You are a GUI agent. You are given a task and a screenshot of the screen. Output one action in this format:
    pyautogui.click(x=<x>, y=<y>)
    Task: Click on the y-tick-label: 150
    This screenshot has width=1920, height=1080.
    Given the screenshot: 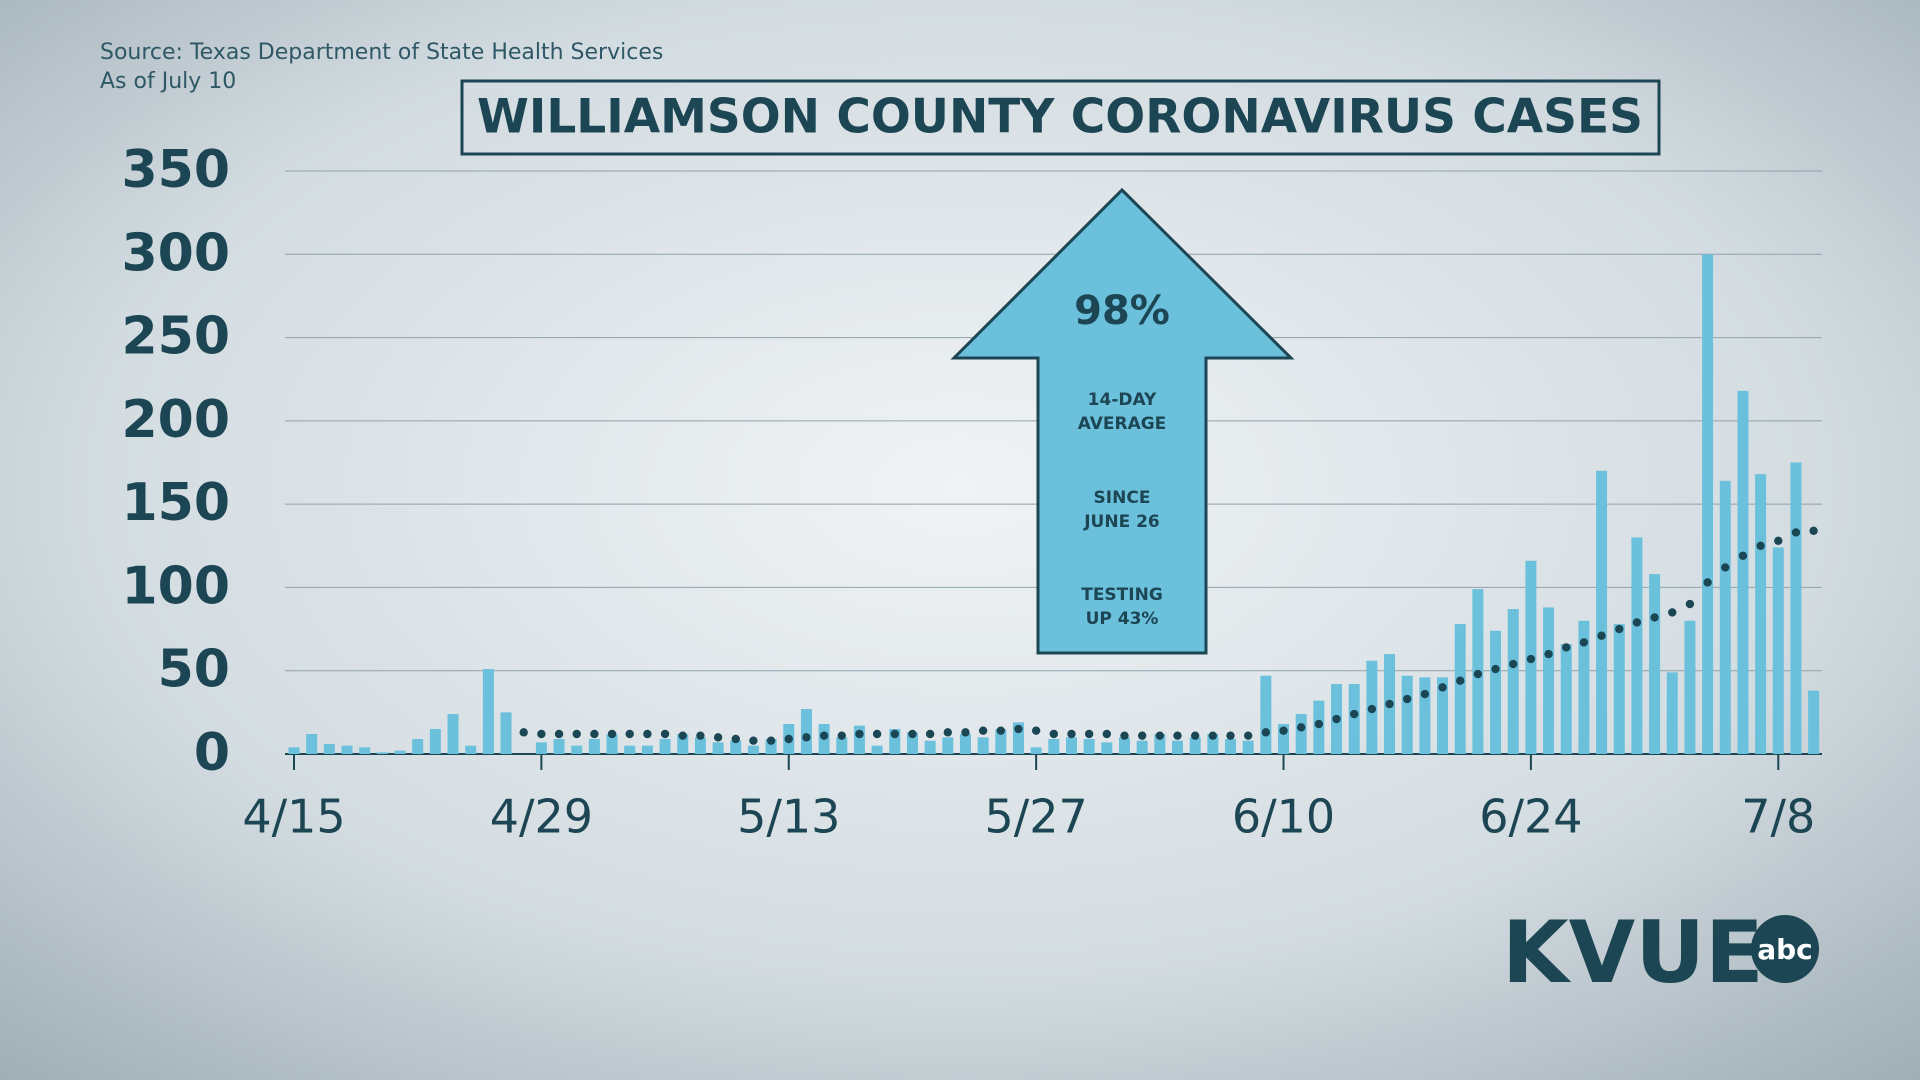 What is the action you would take?
    pyautogui.click(x=175, y=503)
    